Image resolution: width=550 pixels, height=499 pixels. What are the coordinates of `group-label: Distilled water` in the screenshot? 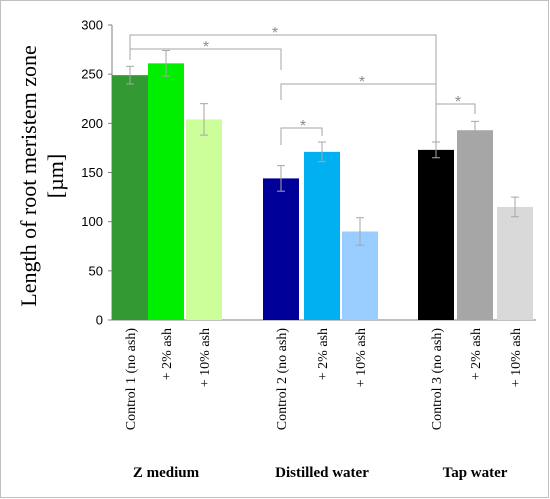 It's located at (322, 473).